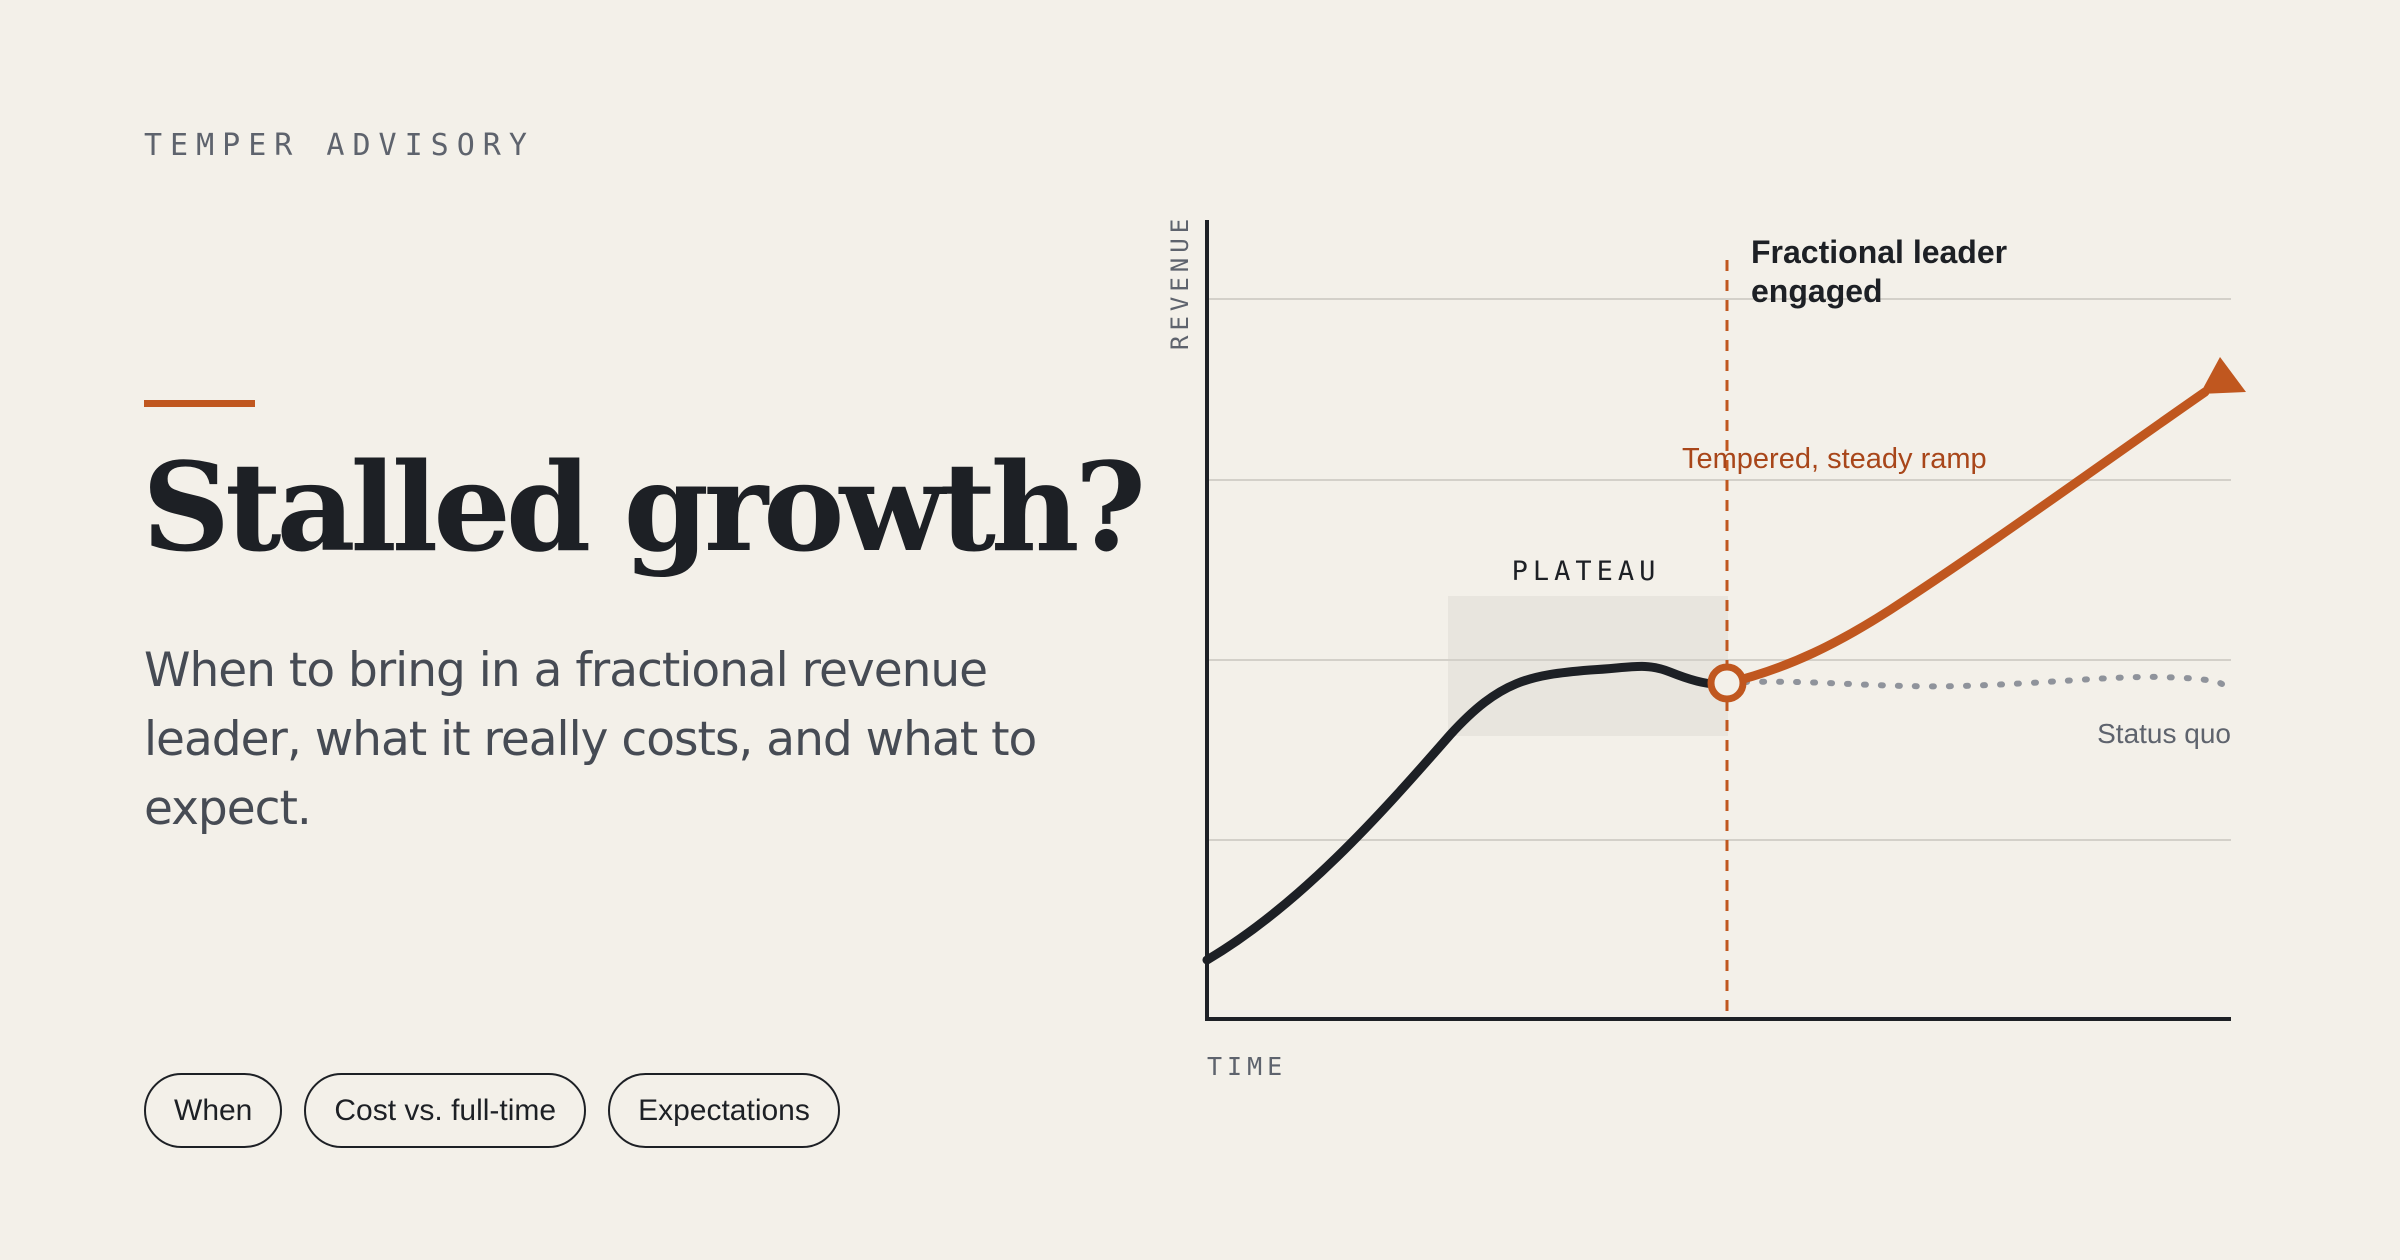  I want to click on pill-expectations: Expectations, so click(724, 1110).